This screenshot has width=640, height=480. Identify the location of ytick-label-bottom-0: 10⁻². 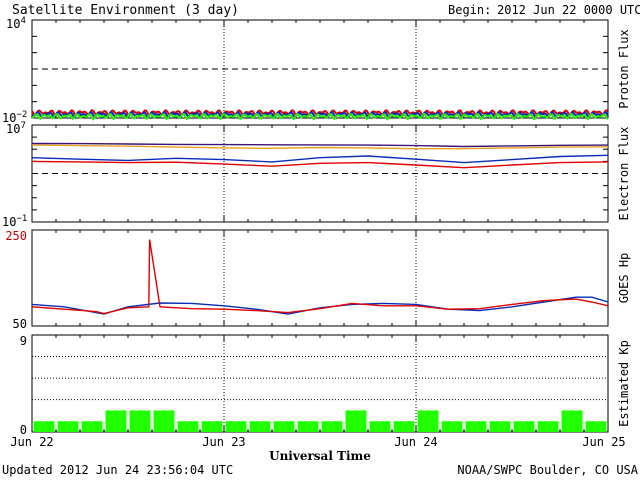
(14, 117).